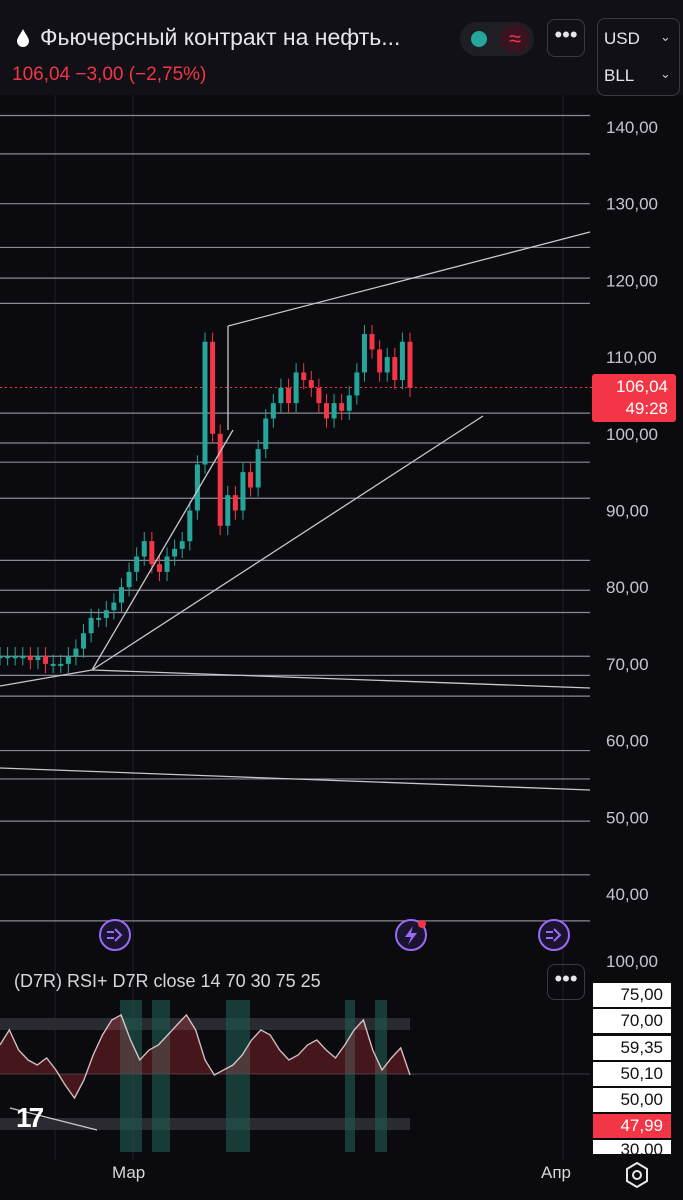 The width and height of the screenshot is (683, 1200). I want to click on price-axis-label: 70,00, so click(627, 664).